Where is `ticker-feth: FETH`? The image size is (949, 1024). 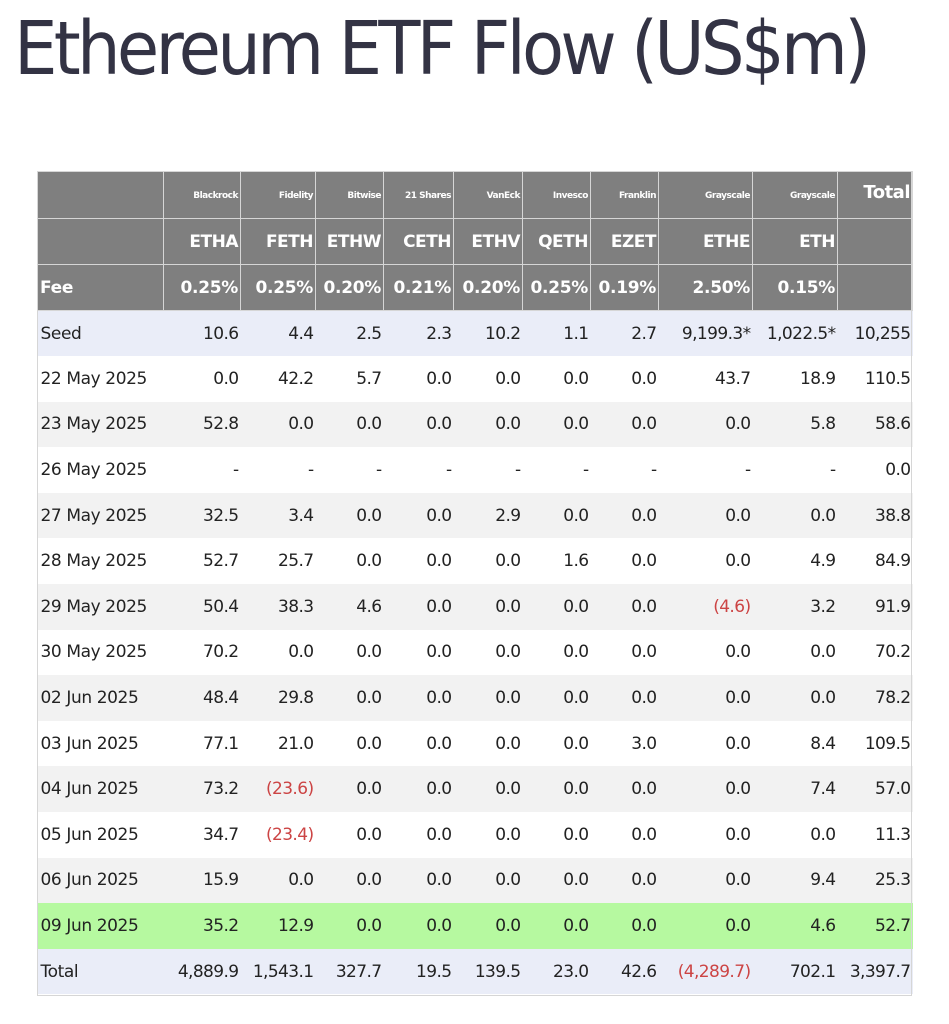
ticker-feth: FETH is located at coordinates (278, 241).